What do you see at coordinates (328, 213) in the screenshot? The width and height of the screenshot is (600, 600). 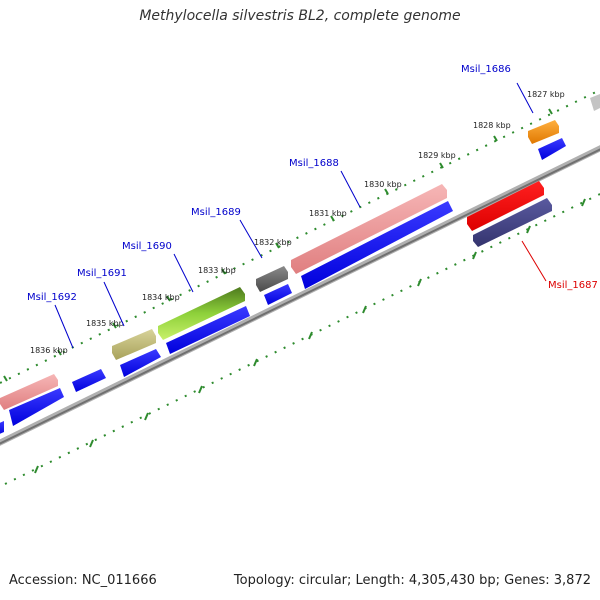 I see `scale-label: 1831 kbp` at bounding box center [328, 213].